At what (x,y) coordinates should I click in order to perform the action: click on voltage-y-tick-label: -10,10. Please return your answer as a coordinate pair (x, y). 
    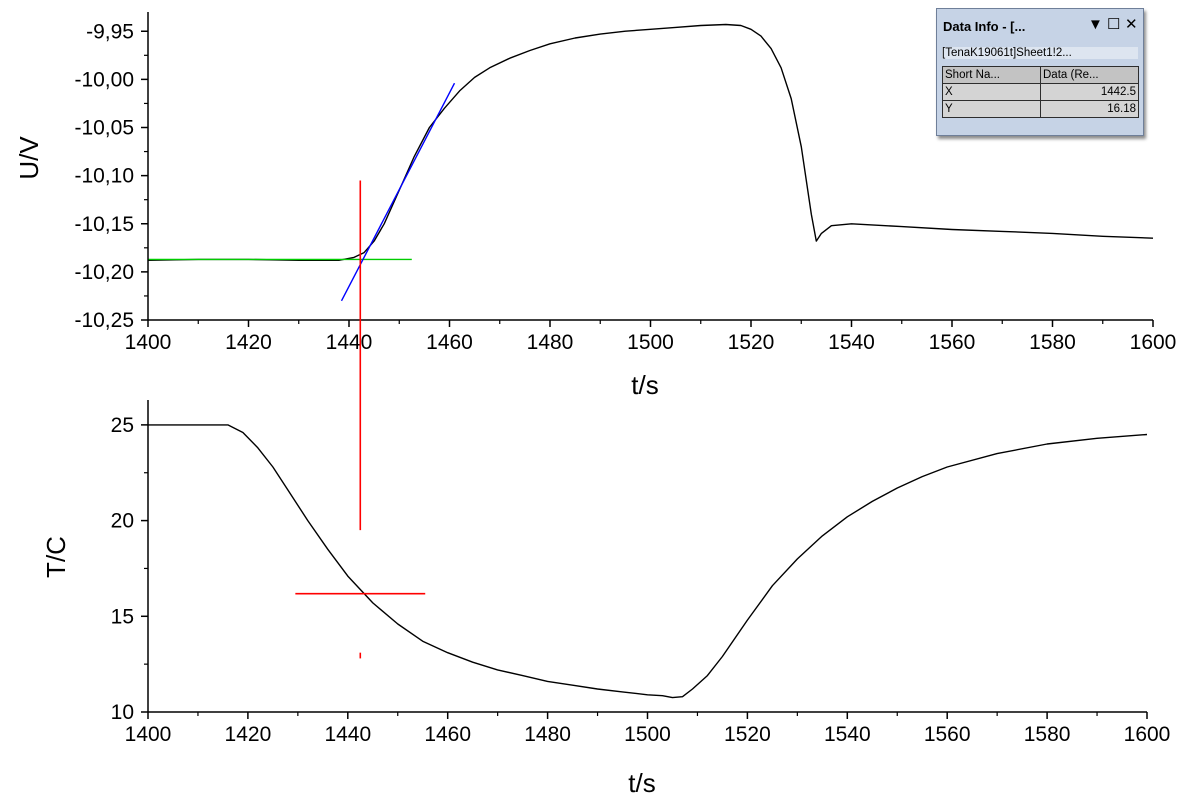
    Looking at the image, I should click on (104, 176).